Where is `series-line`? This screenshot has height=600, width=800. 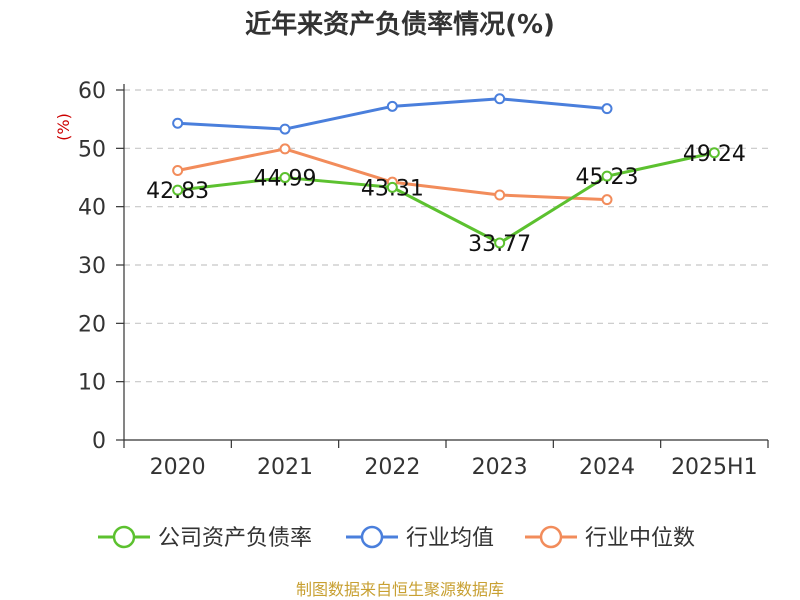
series-line is located at coordinates (446, 198).